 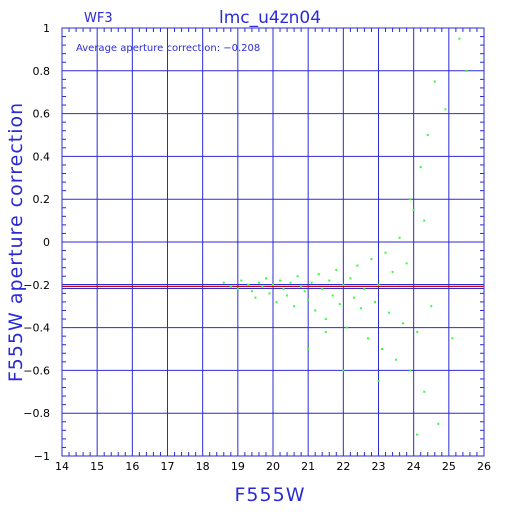 I want to click on x-tick-label: 23, so click(x=379, y=466).